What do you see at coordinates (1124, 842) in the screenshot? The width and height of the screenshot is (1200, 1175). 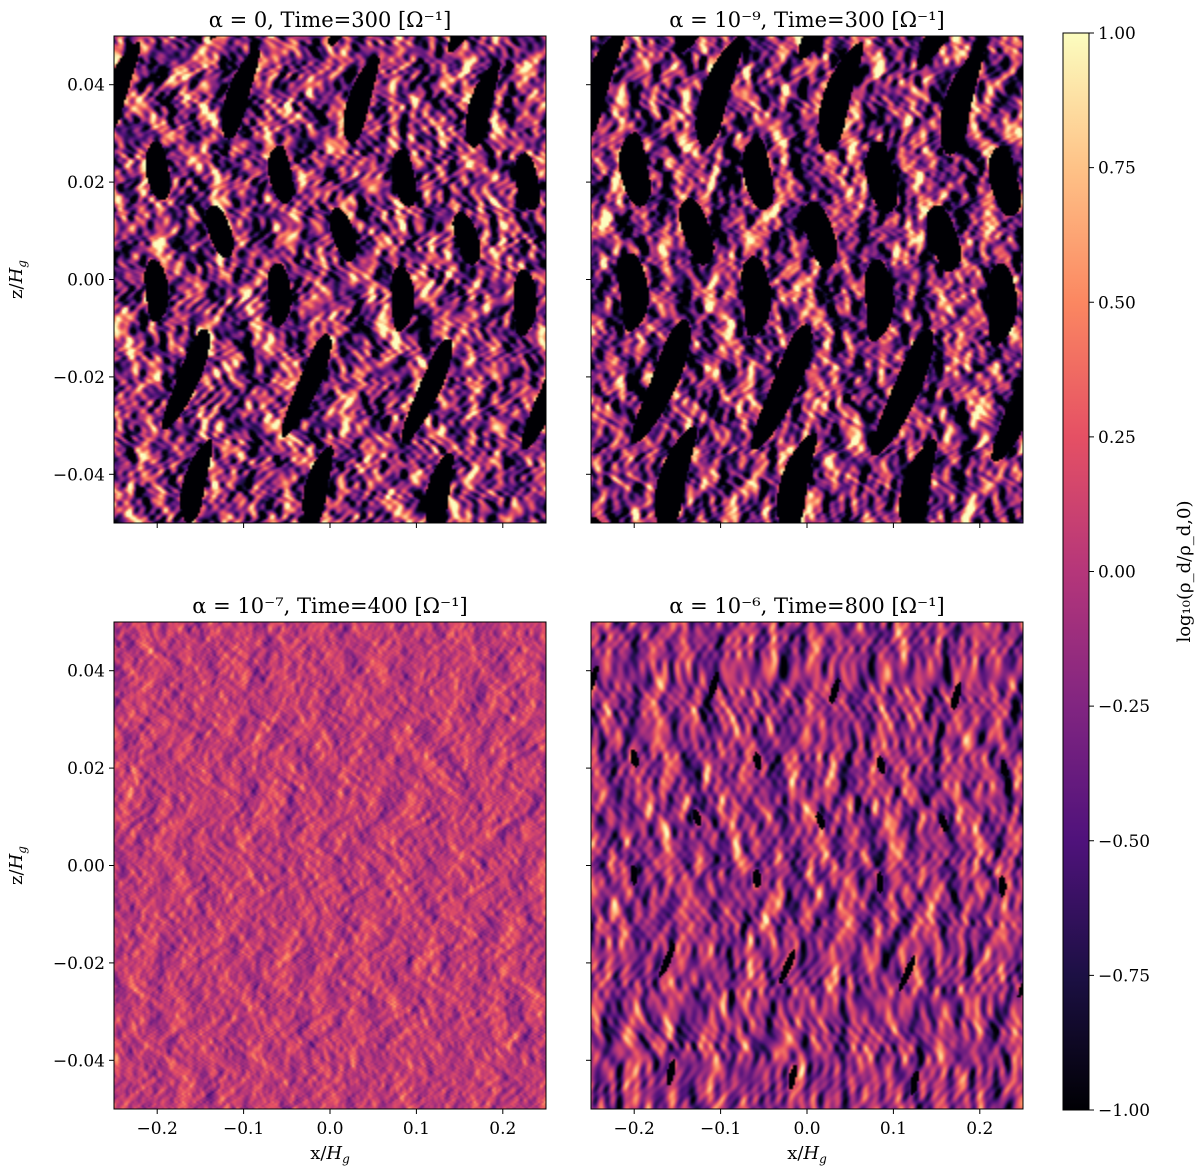 I see `colorbar-tick-label: −0.50` at bounding box center [1124, 842].